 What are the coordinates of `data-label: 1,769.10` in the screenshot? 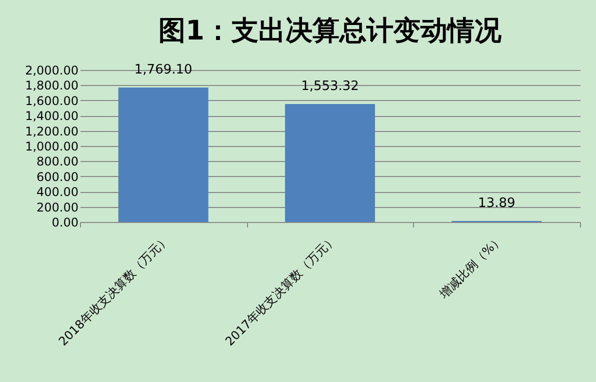 It's located at (163, 70).